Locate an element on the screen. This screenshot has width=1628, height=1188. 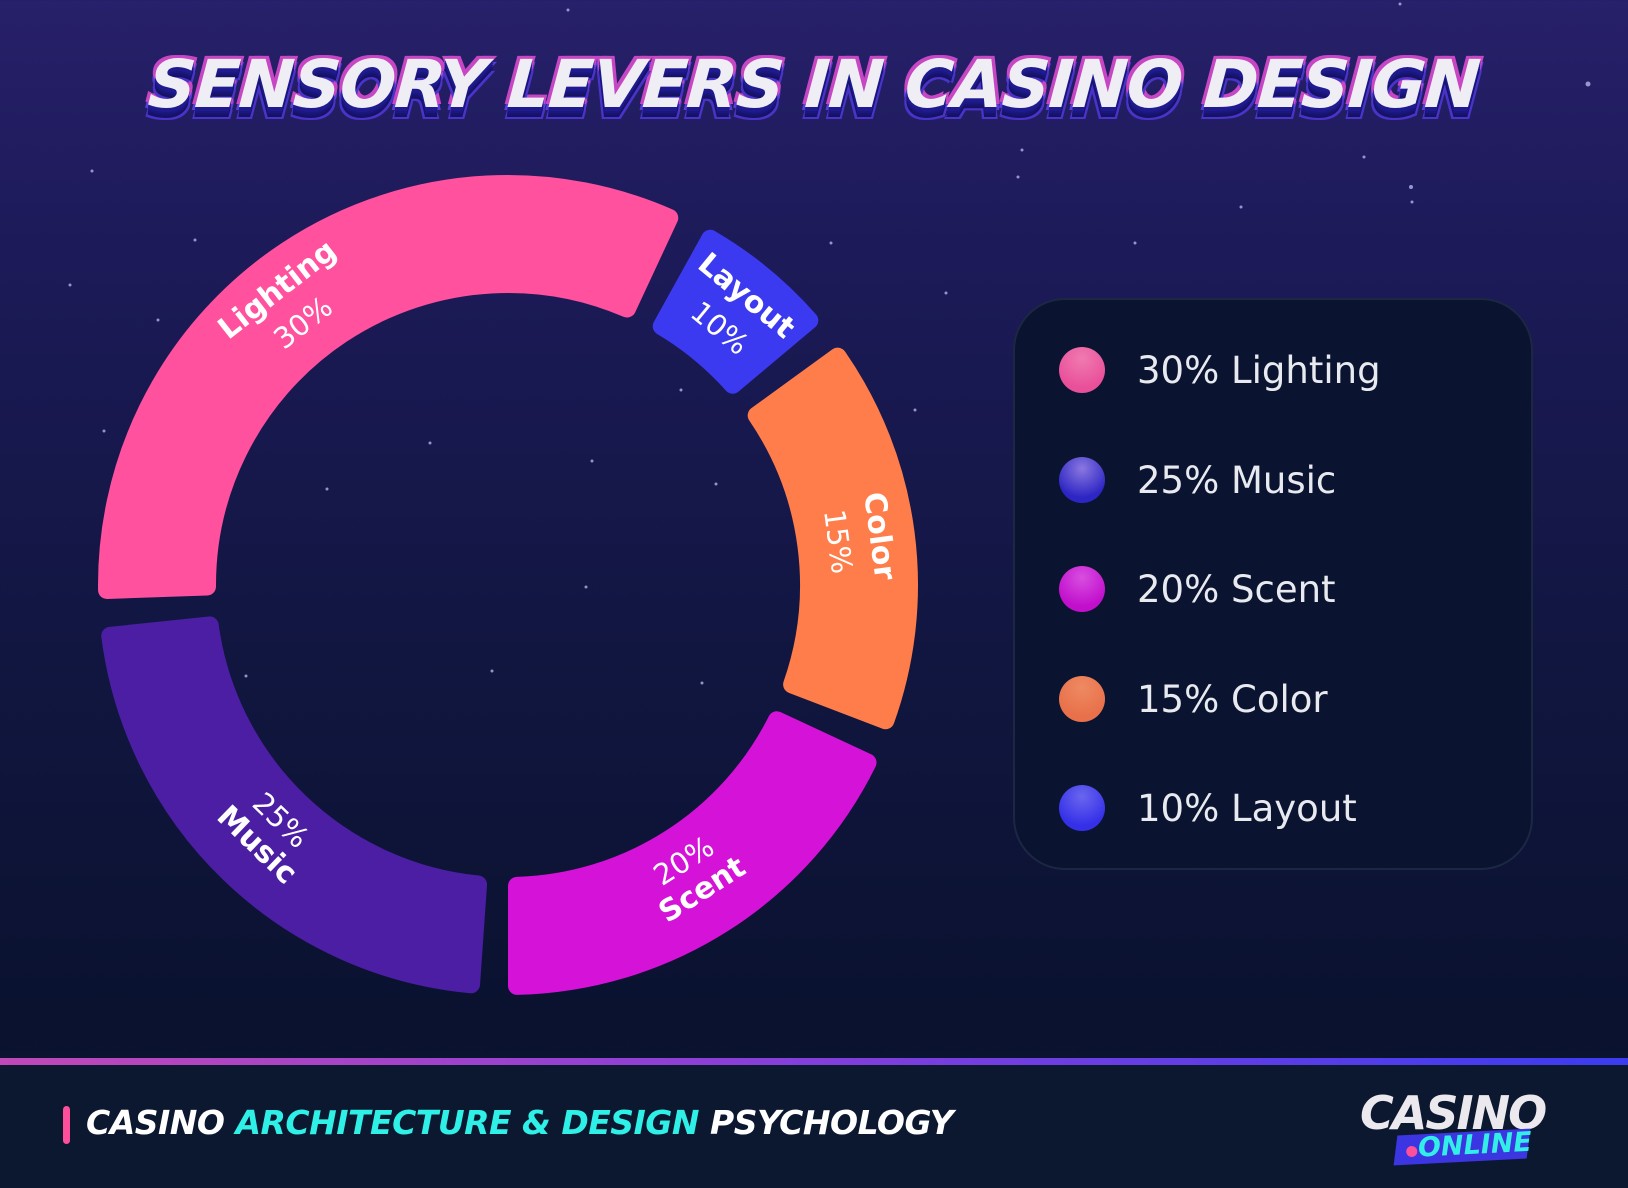
legend-item-color: 15% Color is located at coordinates (1193, 699).